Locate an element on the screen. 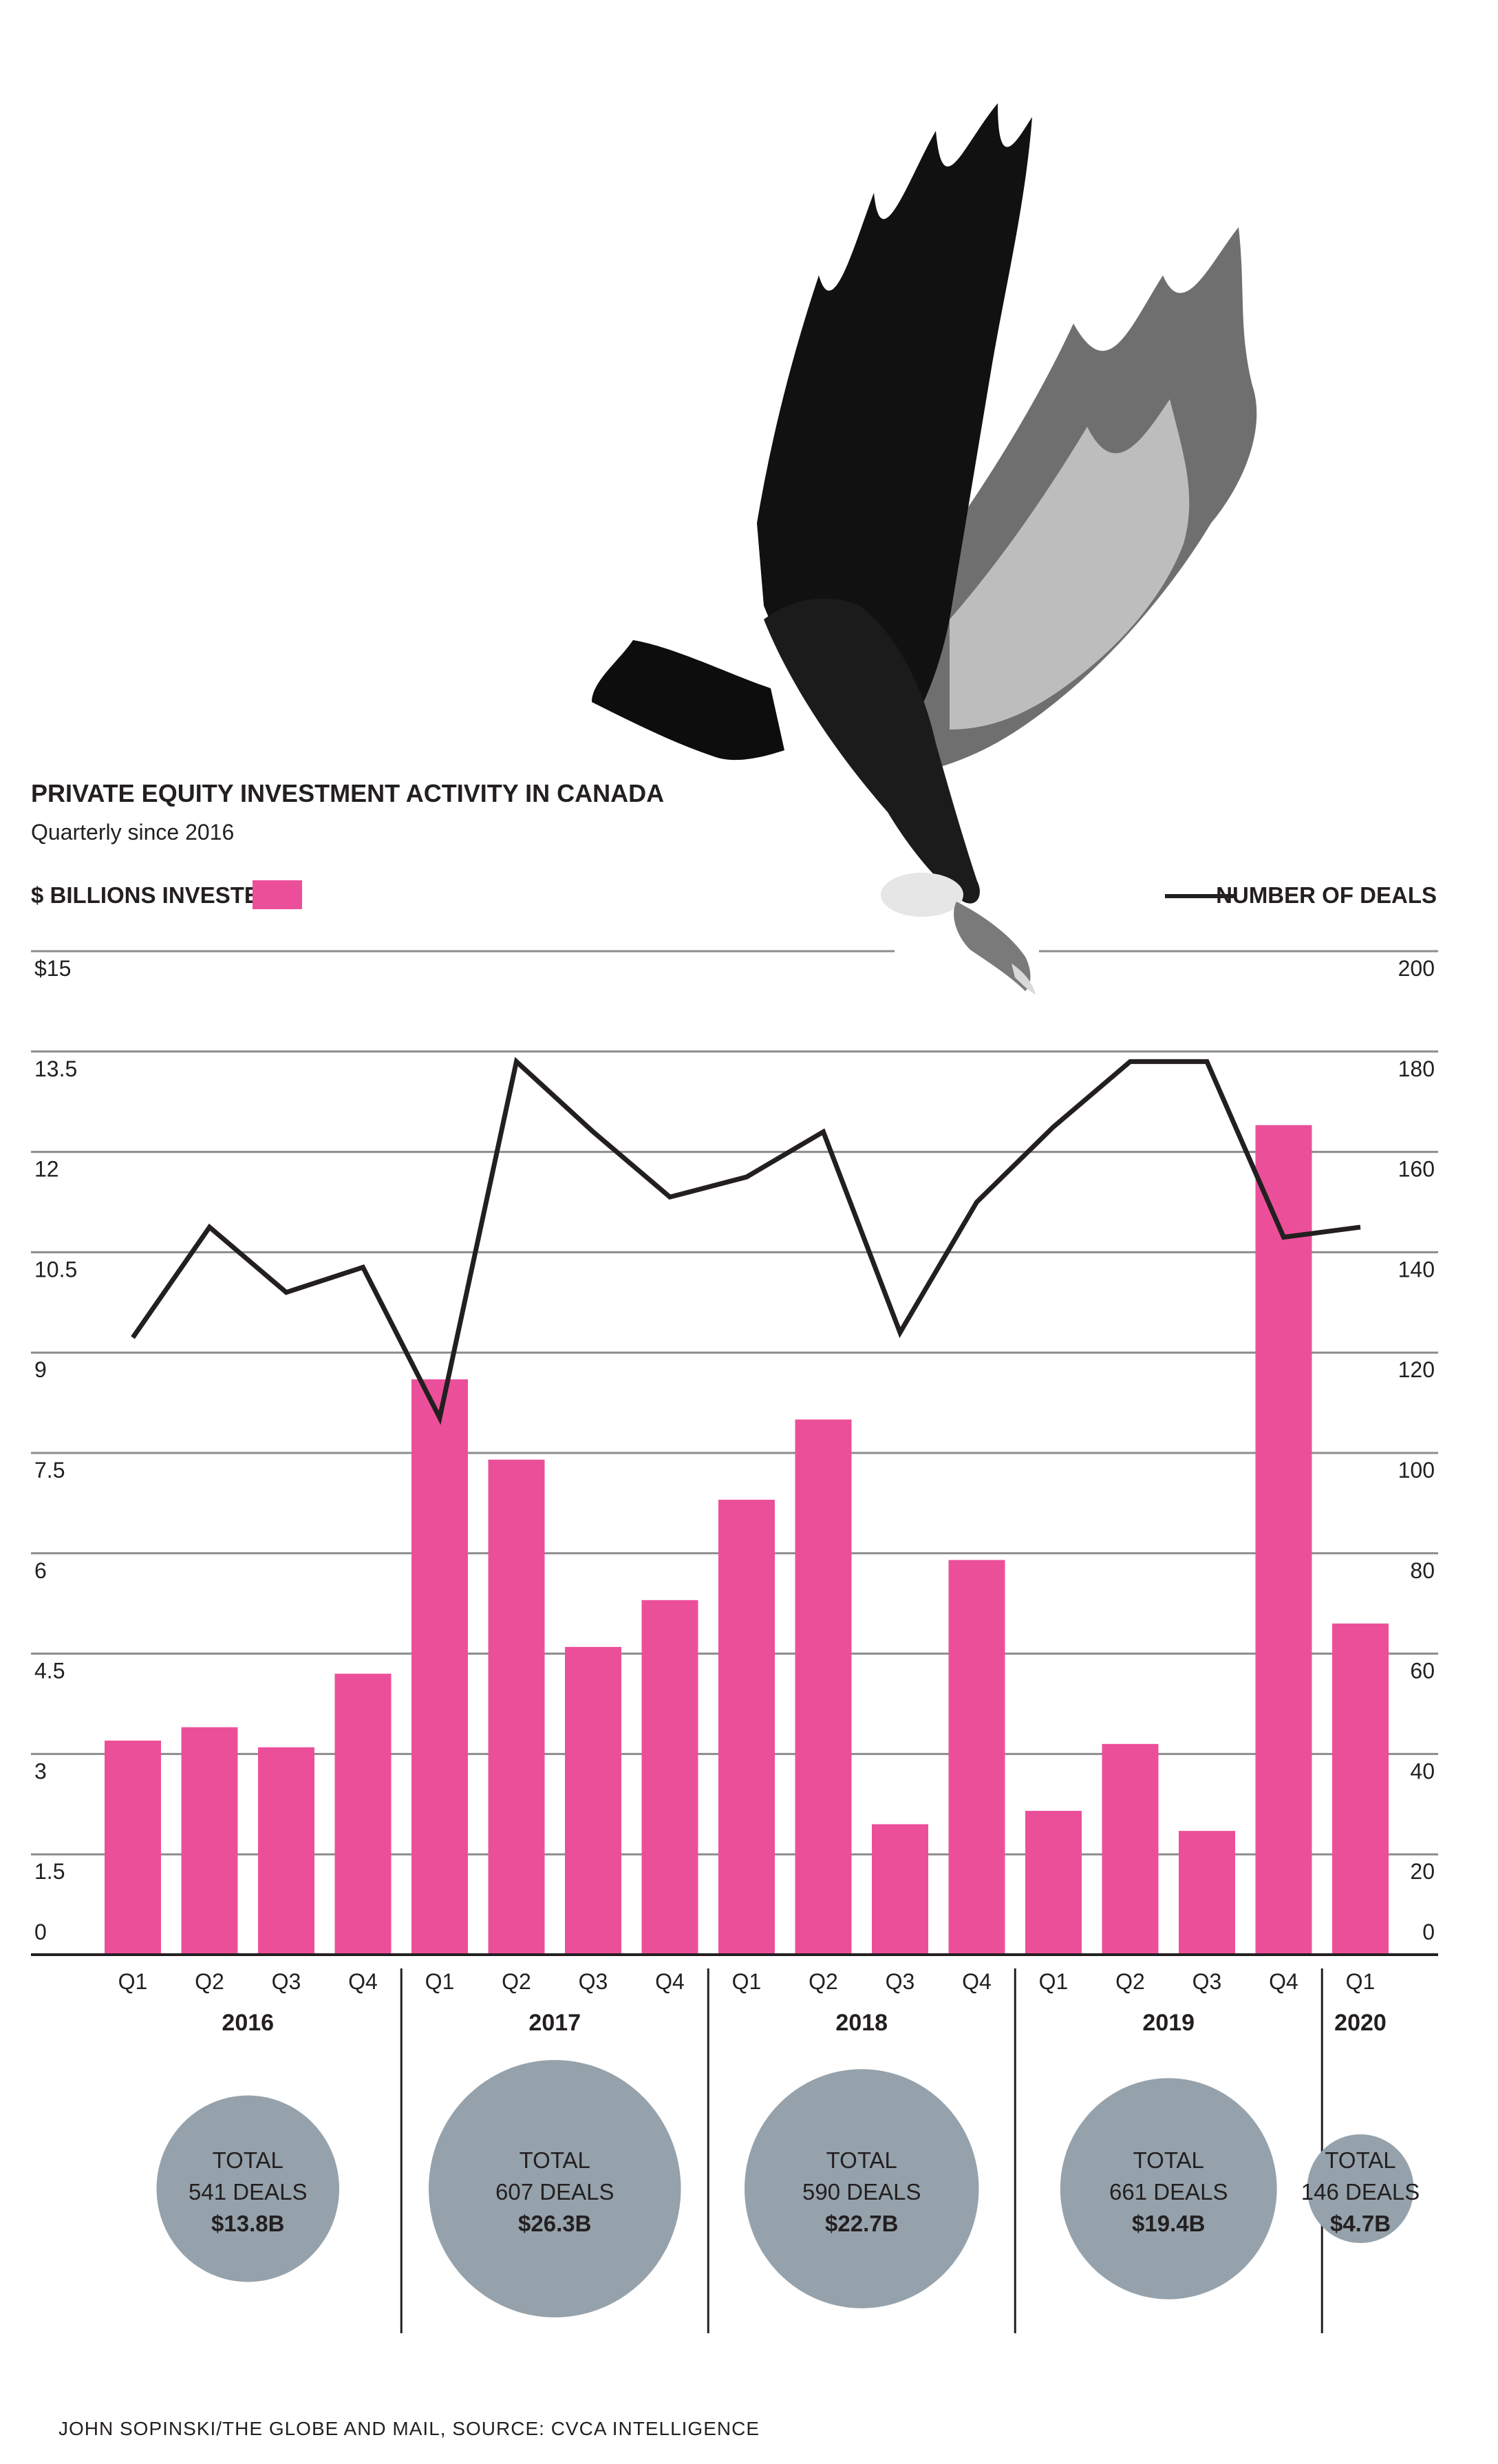 This screenshot has height=2464, width=1498. chart-subtitle: Quarterly since 2016 is located at coordinates (132, 832).